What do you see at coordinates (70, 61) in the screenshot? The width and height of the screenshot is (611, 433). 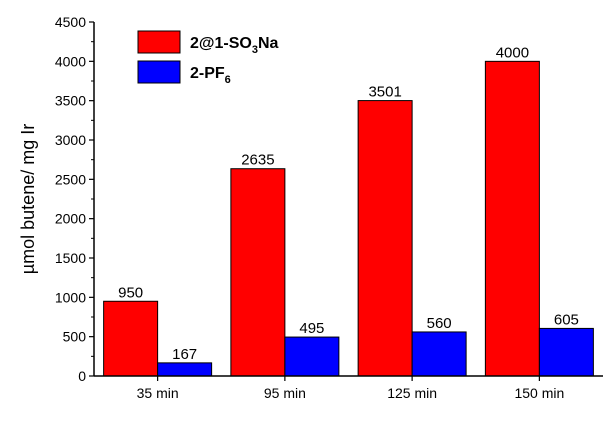 I see `y-tick-label: 4000` at bounding box center [70, 61].